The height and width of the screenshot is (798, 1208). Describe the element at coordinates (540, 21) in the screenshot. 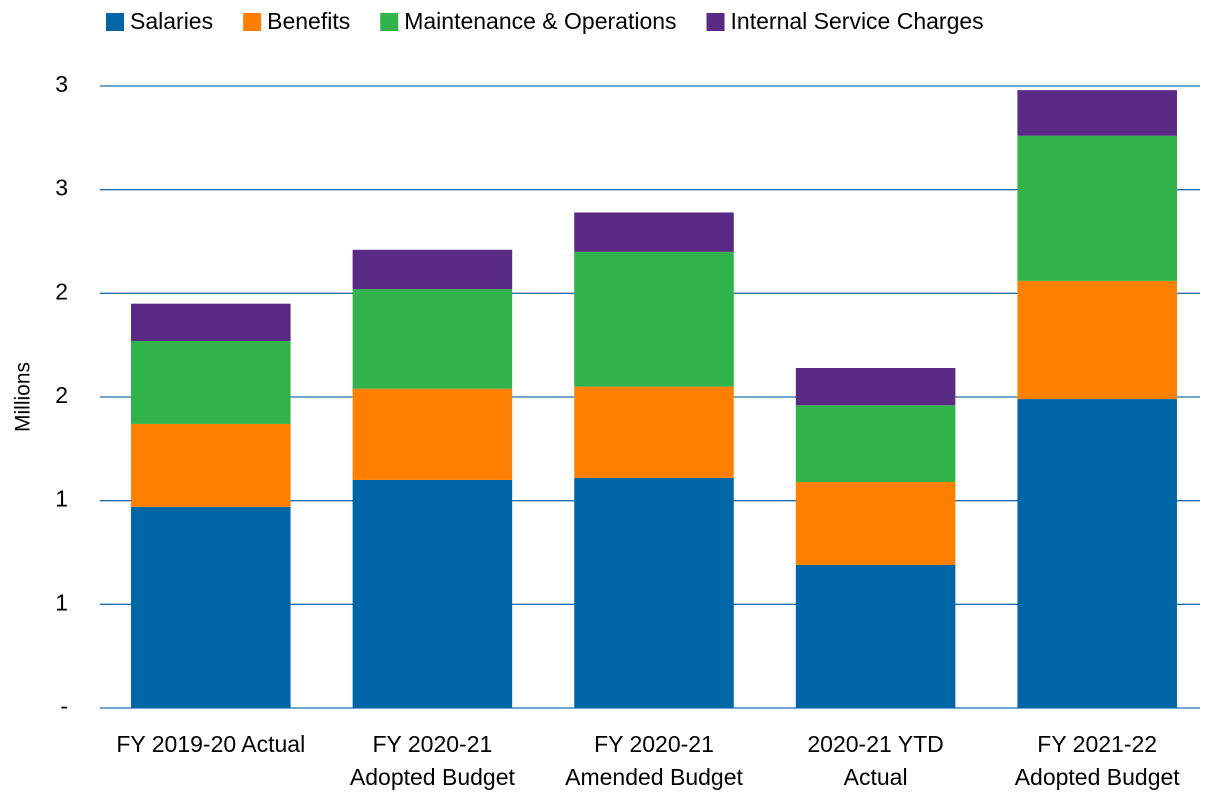

I see `legend-label: Maintenance & Operations` at that location.